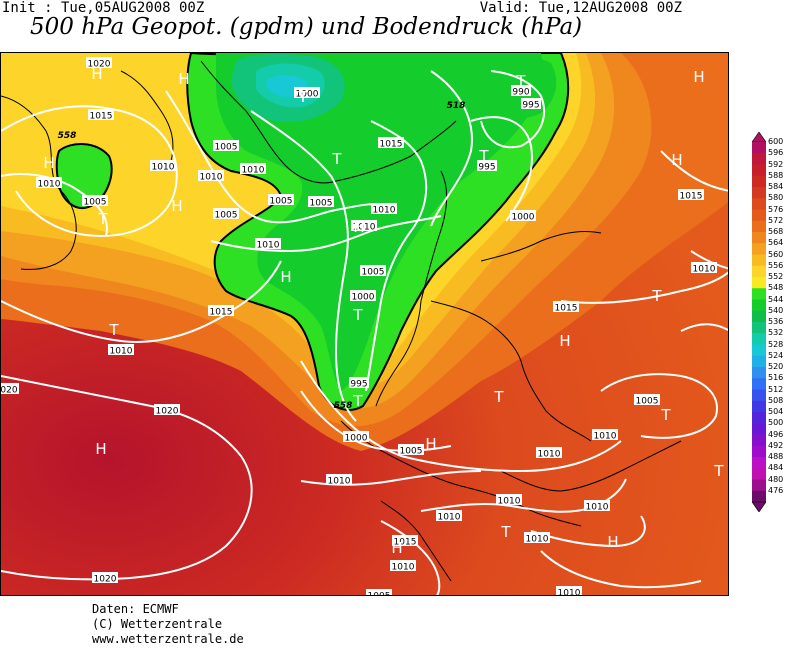 This screenshot has width=790, height=648. Describe the element at coordinates (776, 175) in the screenshot. I see `scale-tick-label: 588` at that location.